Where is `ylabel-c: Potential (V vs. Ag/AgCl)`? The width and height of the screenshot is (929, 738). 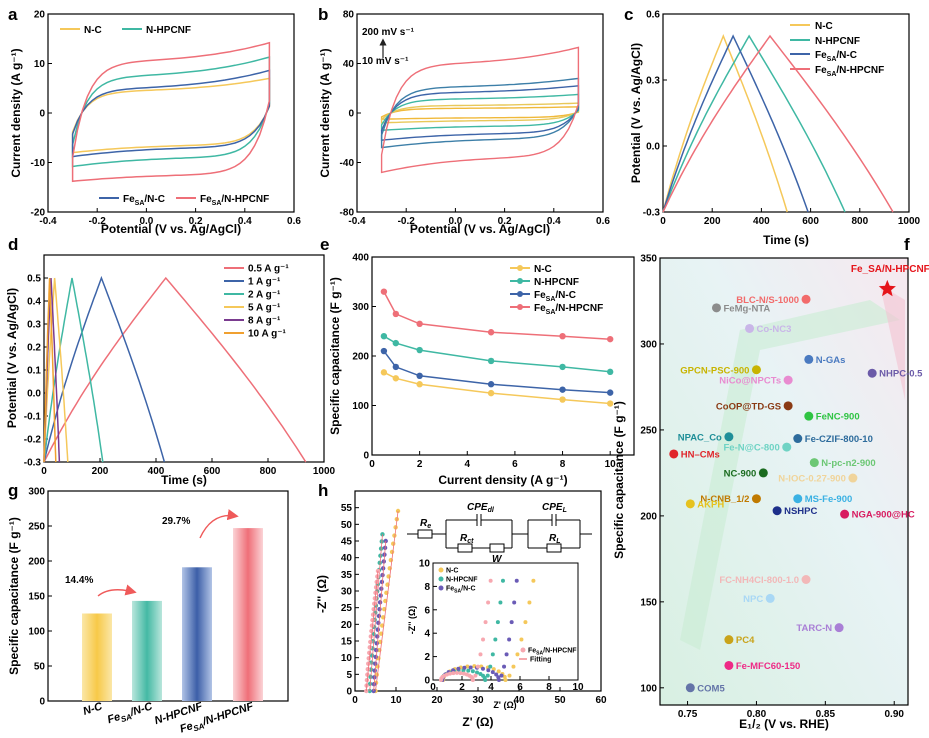 ylabel-c: Potential (V vs. Ag/AgCl) is located at coordinates (636, 113).